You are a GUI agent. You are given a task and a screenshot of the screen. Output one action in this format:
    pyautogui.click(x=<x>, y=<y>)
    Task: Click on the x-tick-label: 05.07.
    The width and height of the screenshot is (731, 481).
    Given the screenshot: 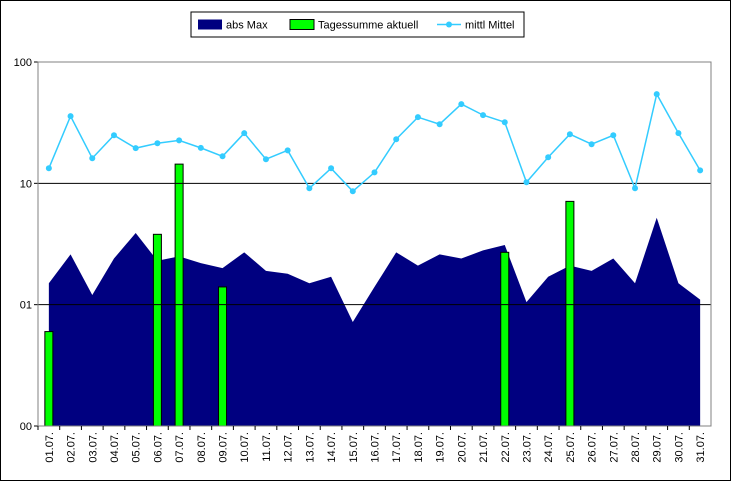 What is the action you would take?
    pyautogui.click(x=137, y=447)
    